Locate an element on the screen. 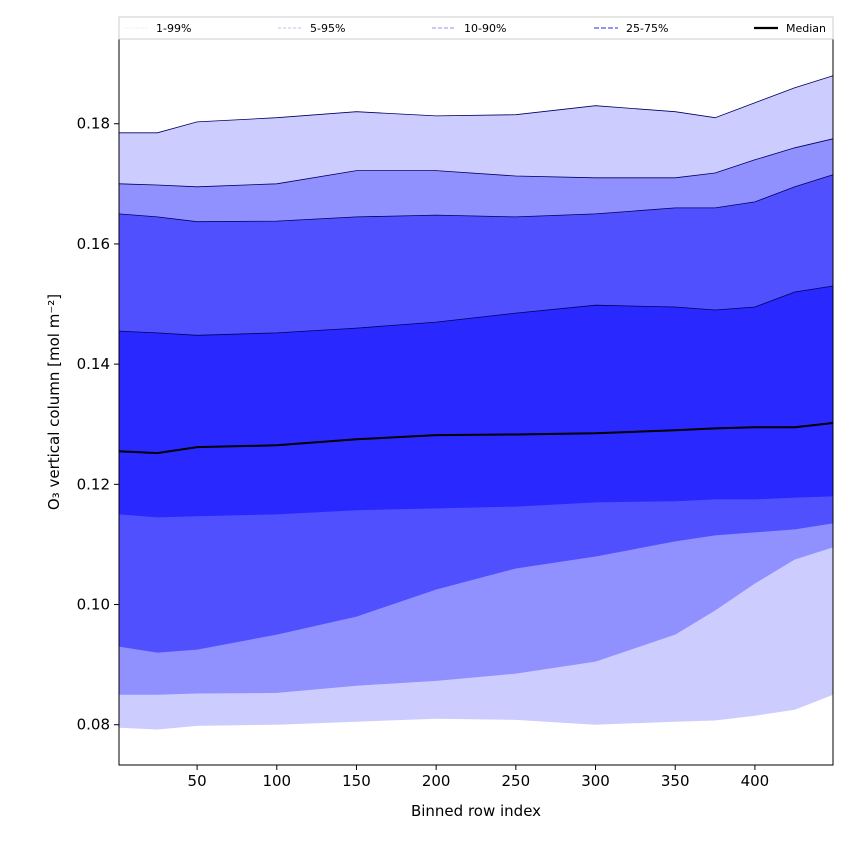  x-tick-label: 400 is located at coordinates (755, 781).